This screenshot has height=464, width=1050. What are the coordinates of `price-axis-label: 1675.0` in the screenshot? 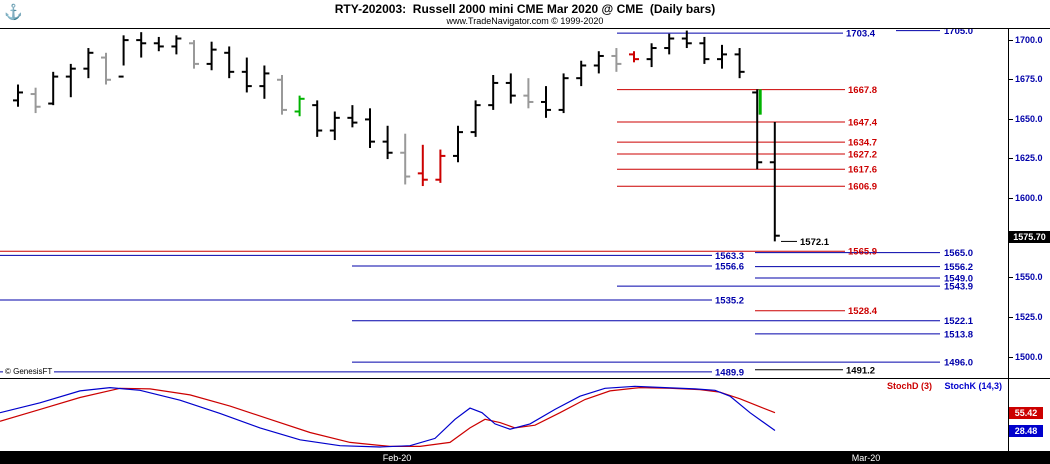 It's located at (1029, 79).